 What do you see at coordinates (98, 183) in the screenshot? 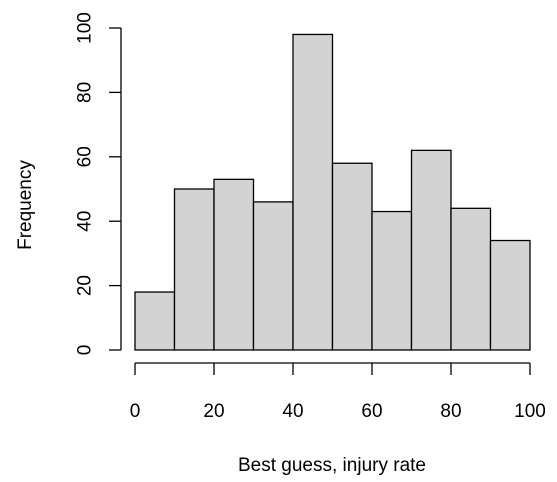
I see `y-axis: 0 20 40 60 80 100` at bounding box center [98, 183].